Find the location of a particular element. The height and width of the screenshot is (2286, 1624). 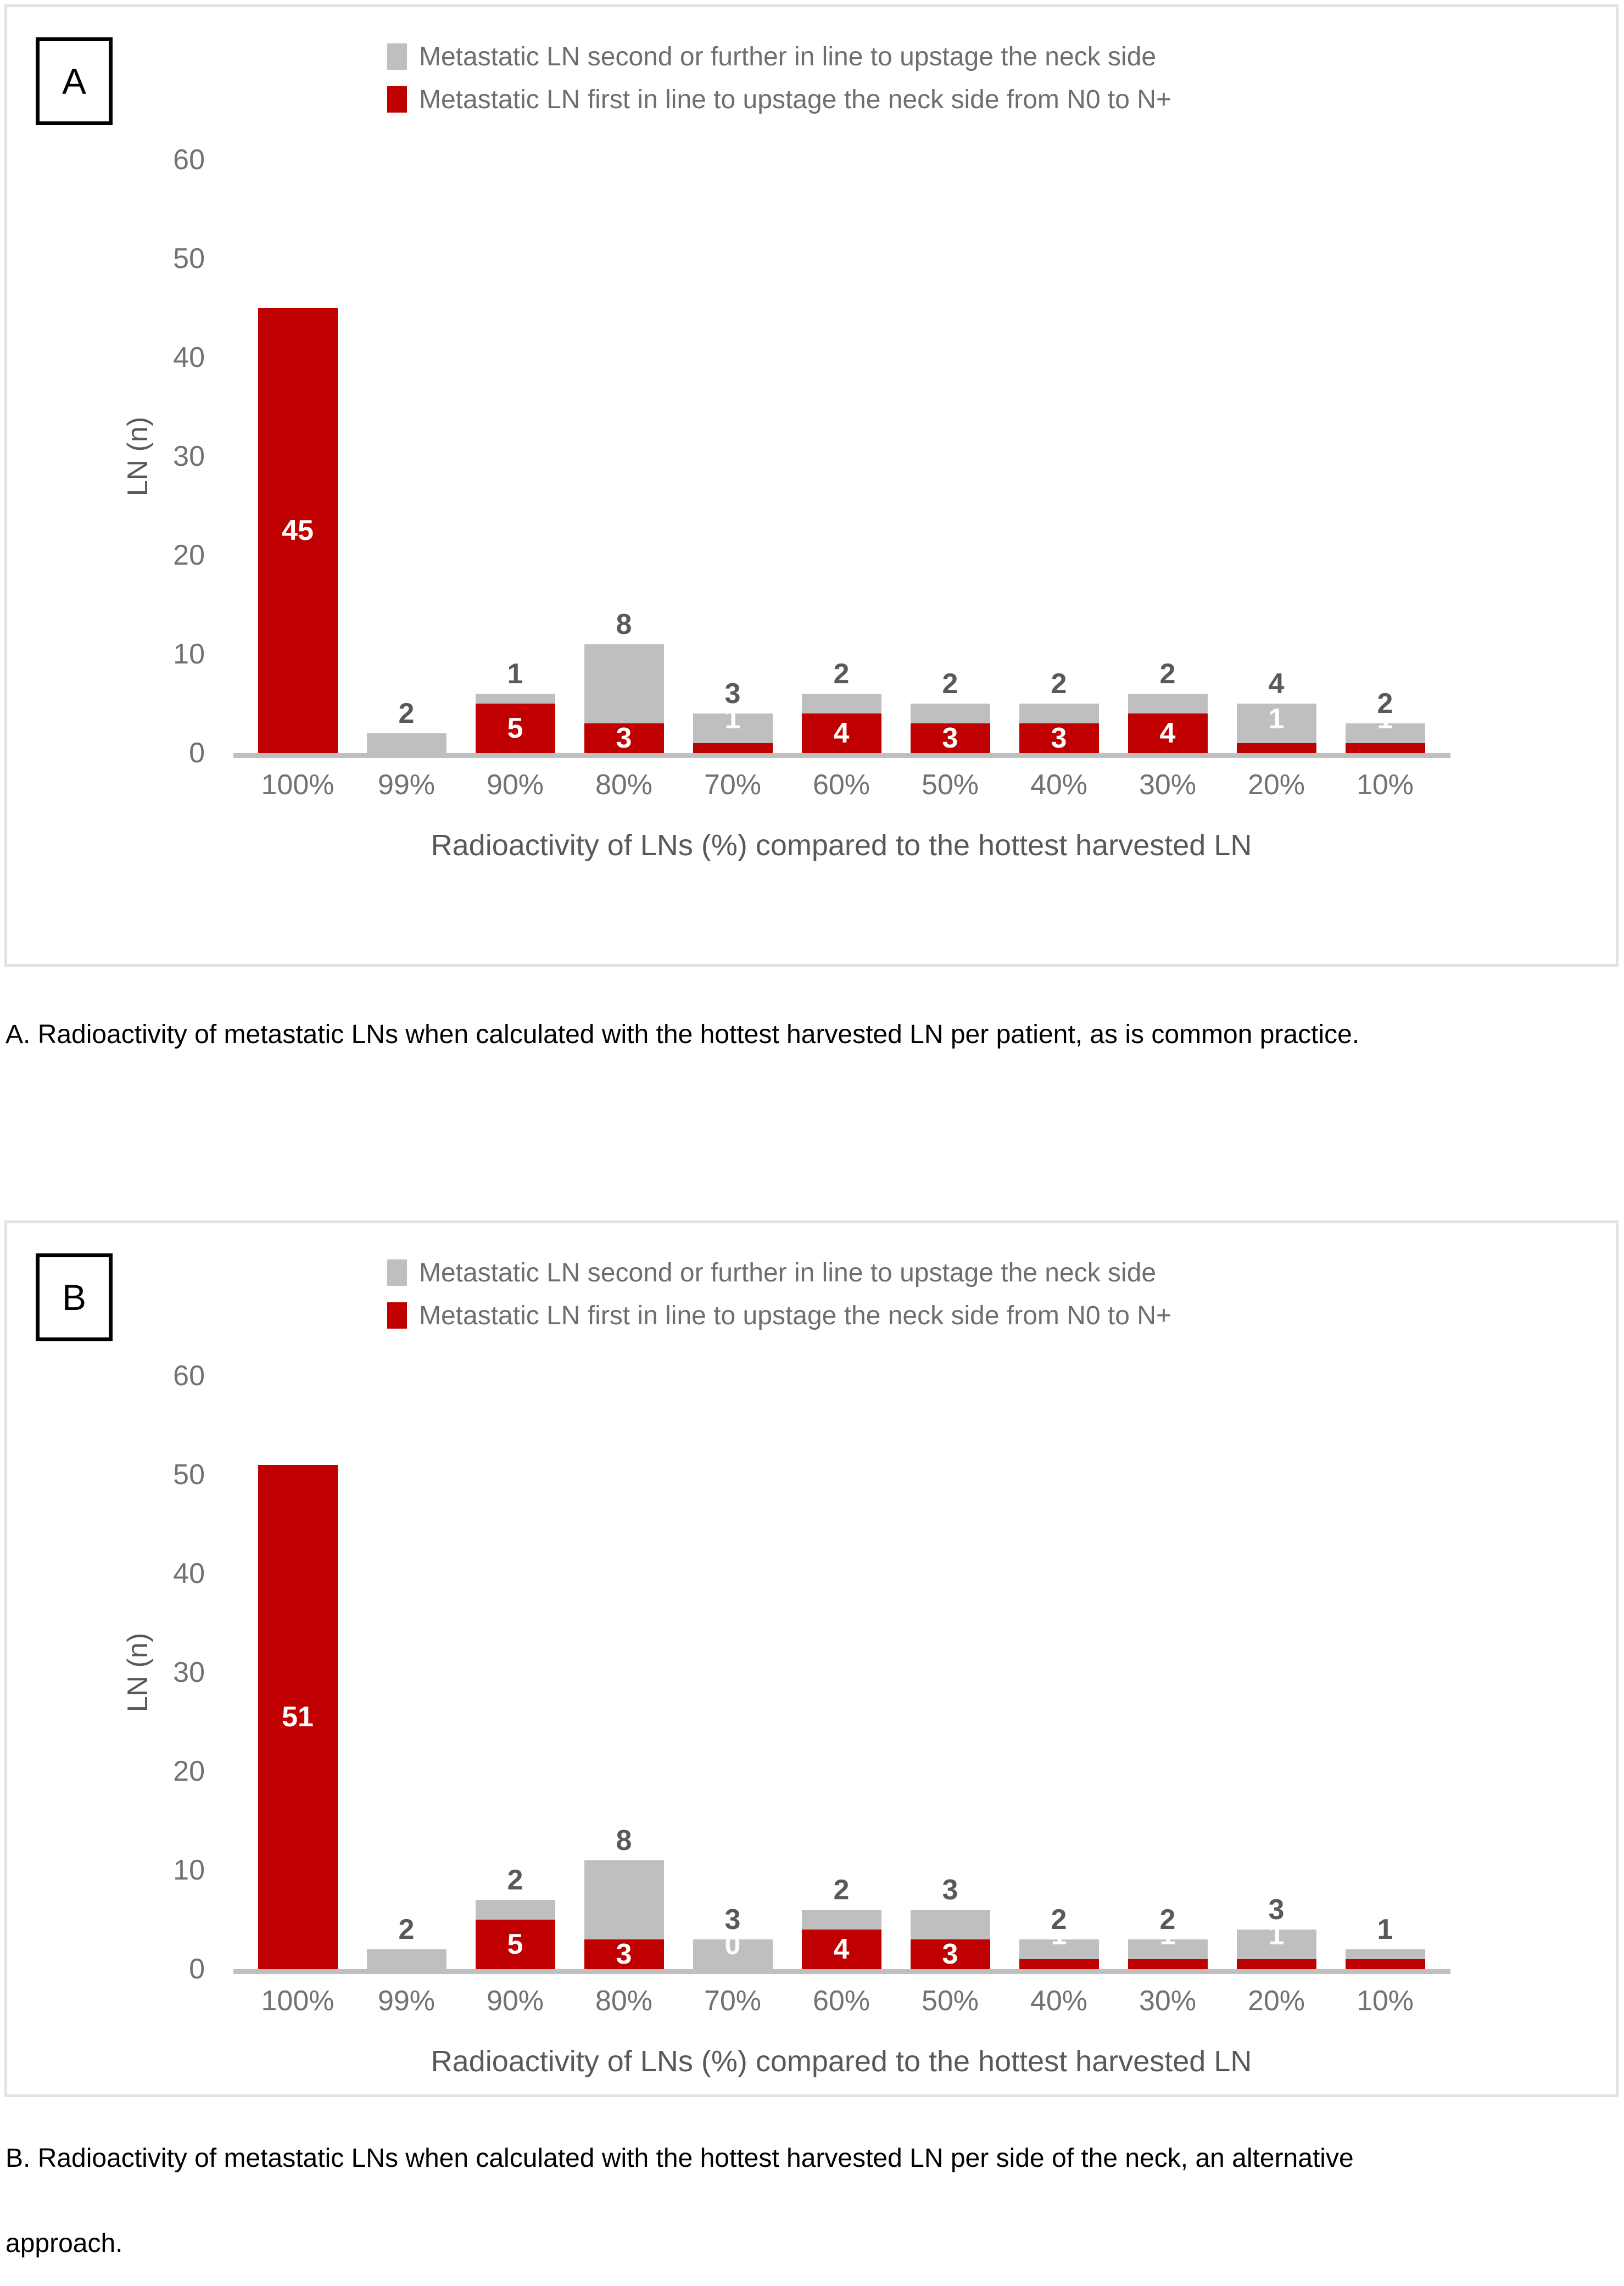

panel-label-box: A is located at coordinates (74, 81).